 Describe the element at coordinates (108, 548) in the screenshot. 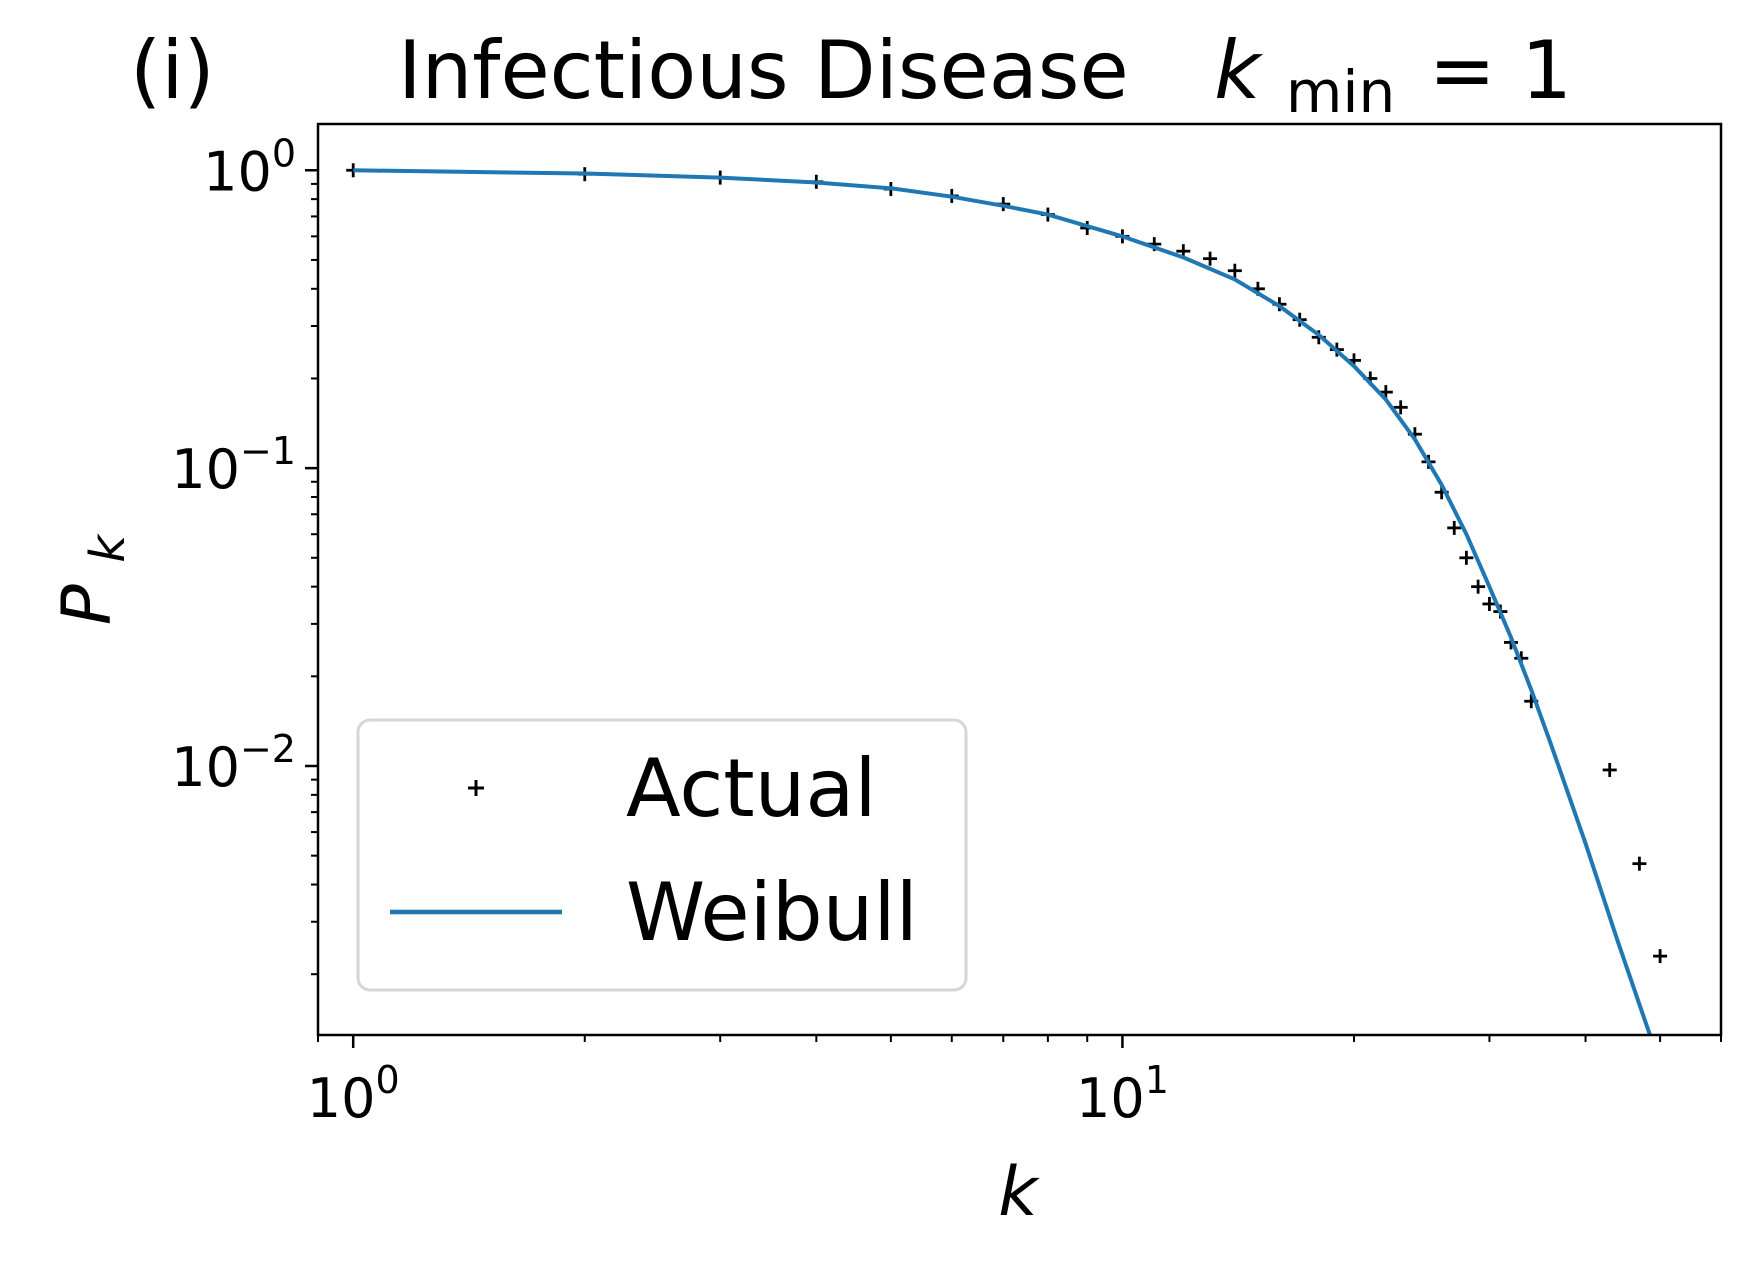

I see `y-axis-label-sub: k` at that location.